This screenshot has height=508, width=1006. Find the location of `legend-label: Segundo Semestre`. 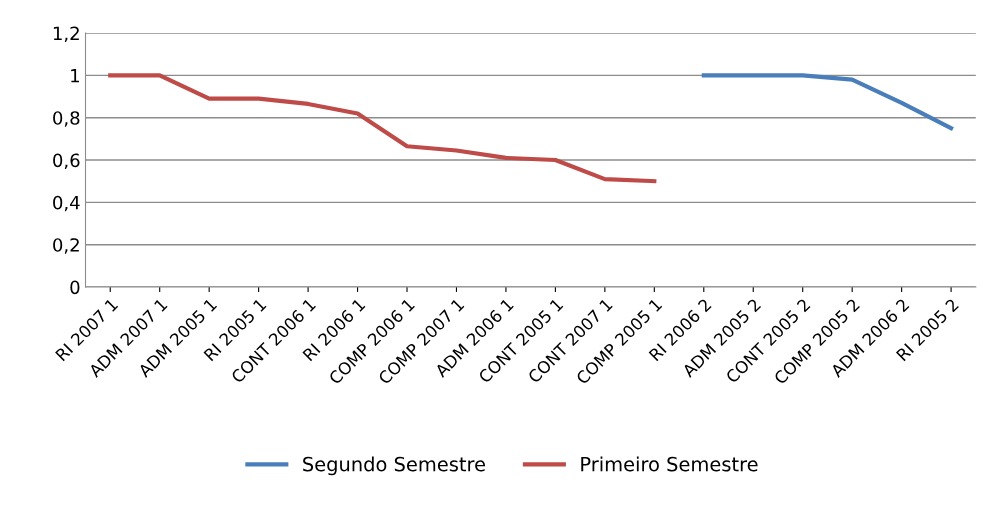

legend-label: Segundo Semestre is located at coordinates (394, 466).